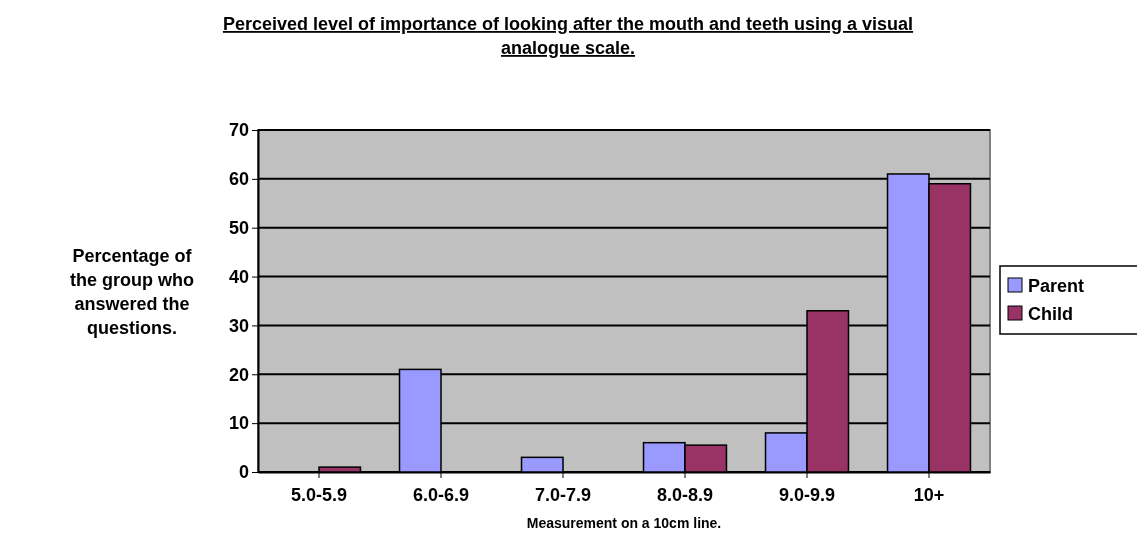 This screenshot has width=1137, height=556. Describe the element at coordinates (238, 227) in the screenshot. I see `y-tick-label: 50` at that location.